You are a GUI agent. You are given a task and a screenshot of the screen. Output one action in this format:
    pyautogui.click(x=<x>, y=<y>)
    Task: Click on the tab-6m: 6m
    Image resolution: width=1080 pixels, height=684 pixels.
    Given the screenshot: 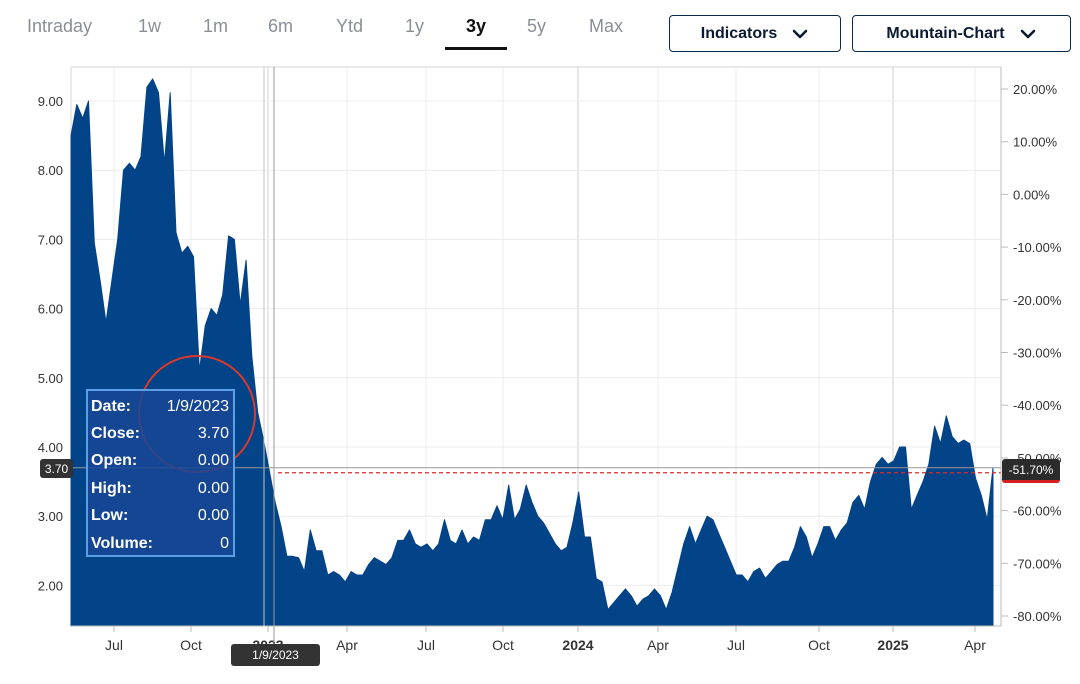 What is the action you would take?
    pyautogui.click(x=281, y=26)
    